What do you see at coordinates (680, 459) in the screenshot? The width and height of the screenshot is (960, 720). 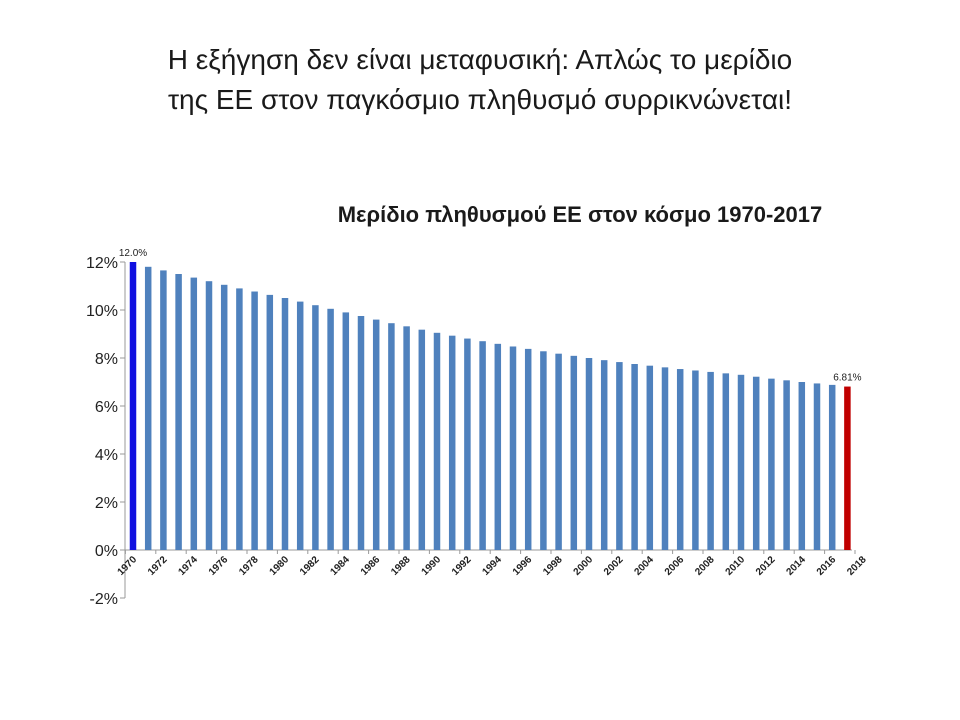 I see `bar-2006` at bounding box center [680, 459].